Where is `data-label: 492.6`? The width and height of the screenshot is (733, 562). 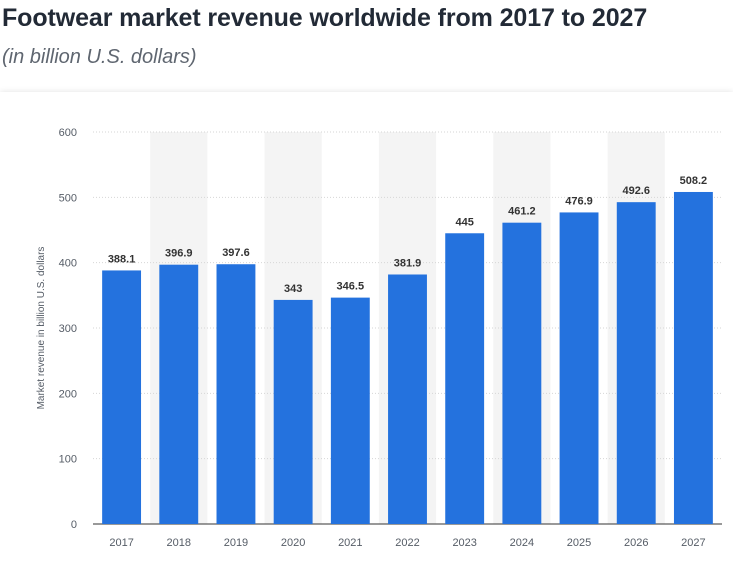
data-label: 492.6 is located at coordinates (636, 191).